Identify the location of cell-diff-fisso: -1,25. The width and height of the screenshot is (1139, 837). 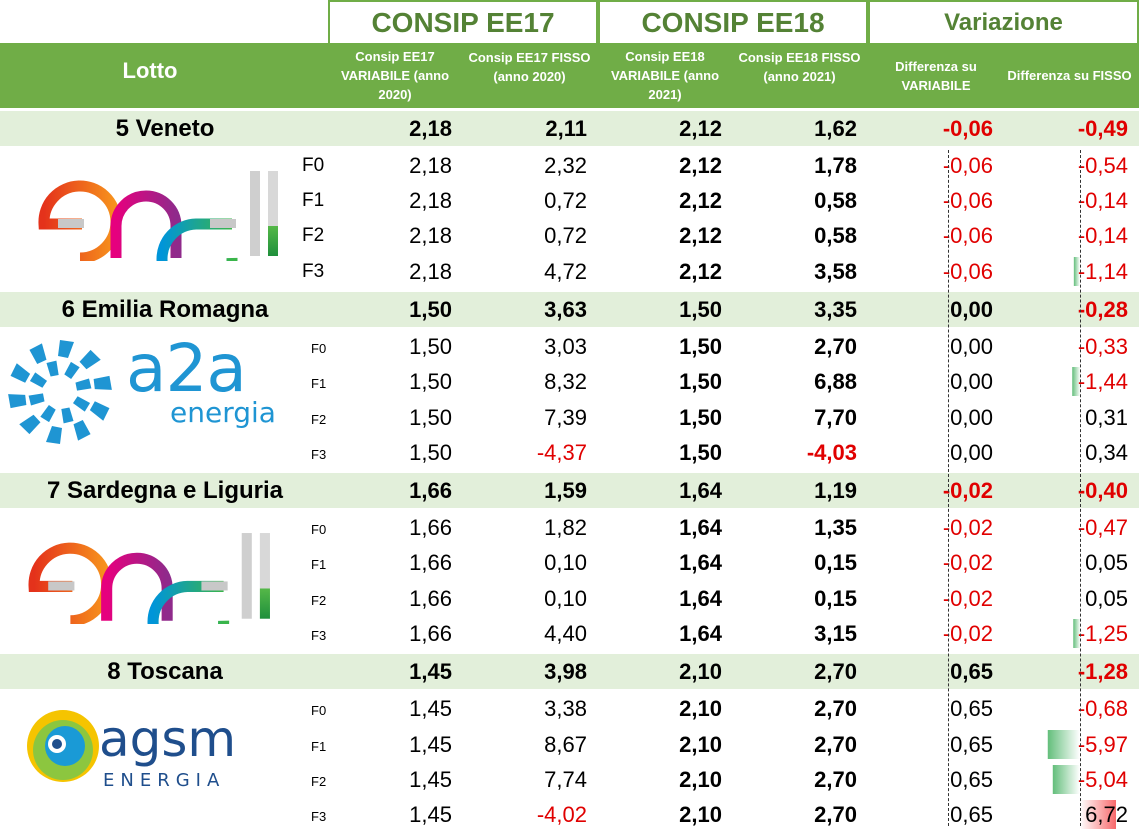
(1102, 633).